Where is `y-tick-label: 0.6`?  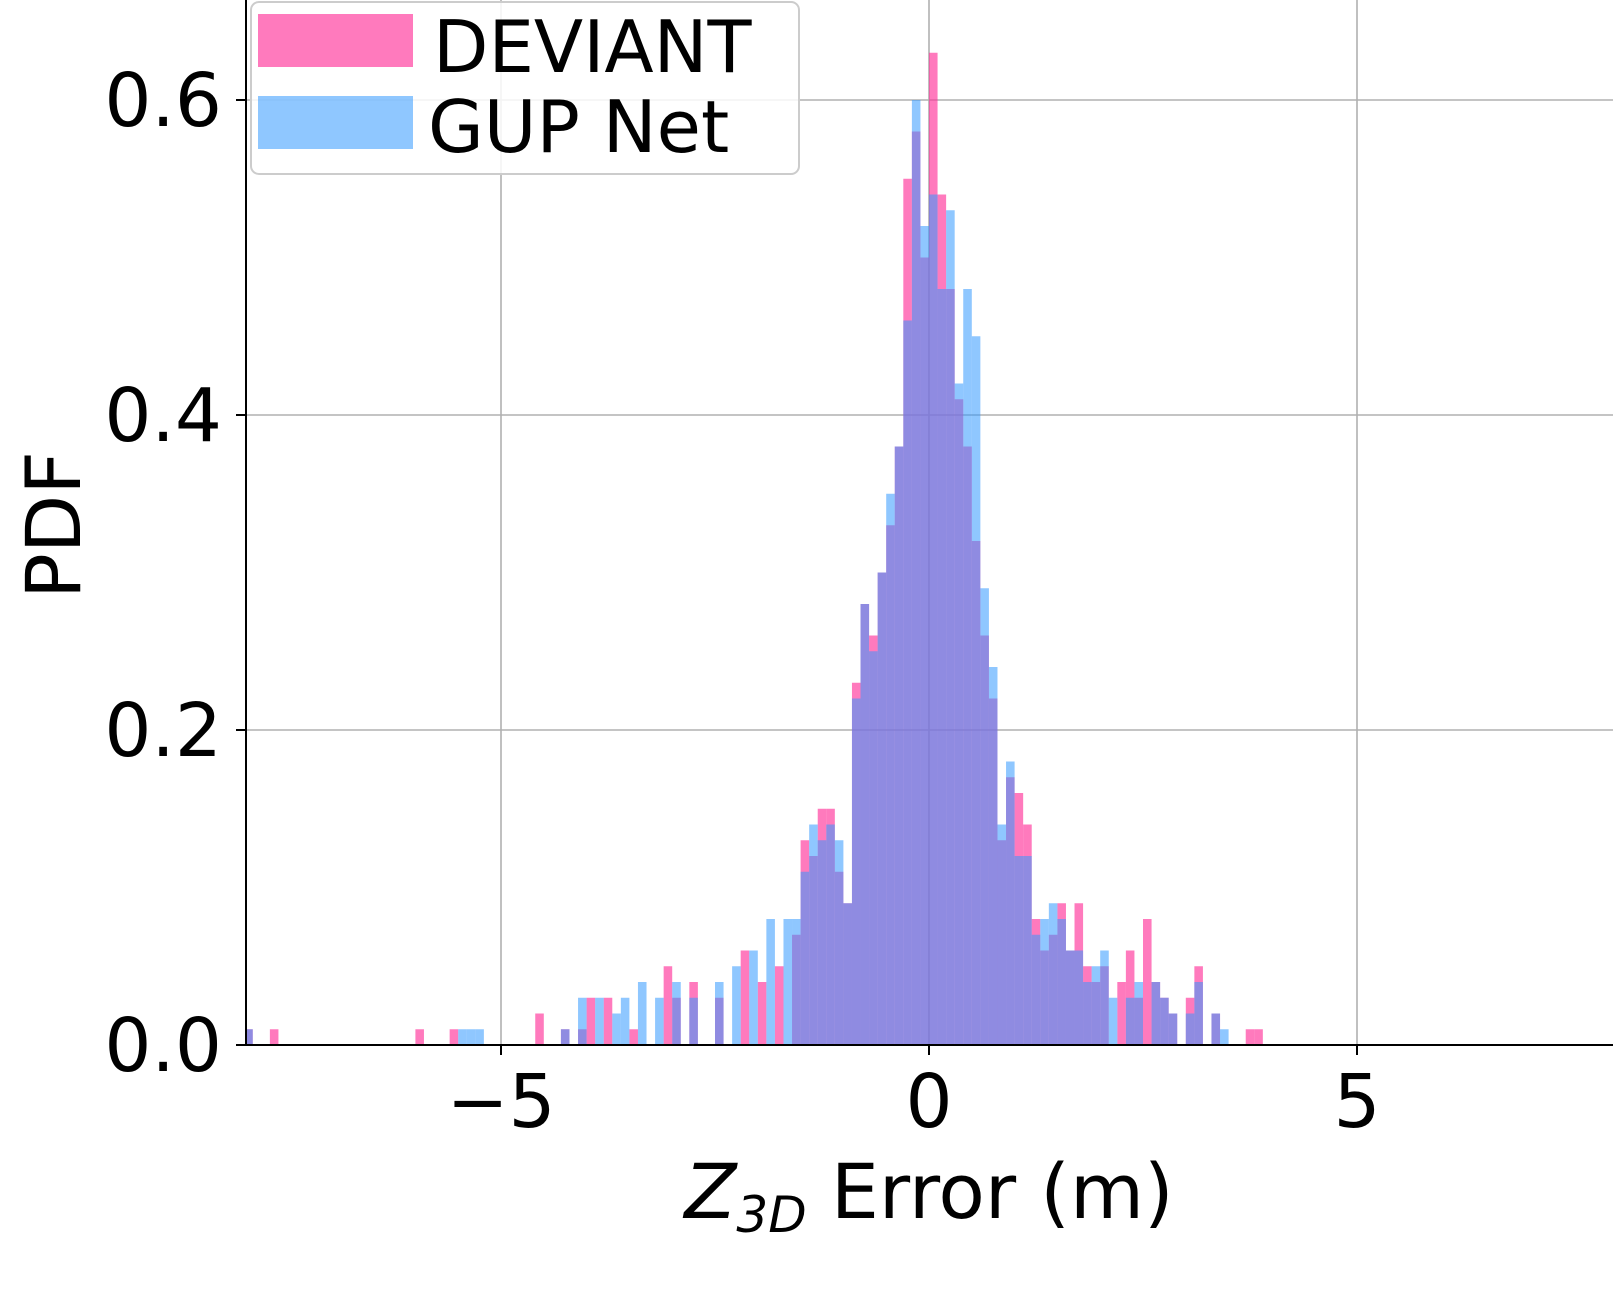 y-tick-label: 0.6 is located at coordinates (163, 101).